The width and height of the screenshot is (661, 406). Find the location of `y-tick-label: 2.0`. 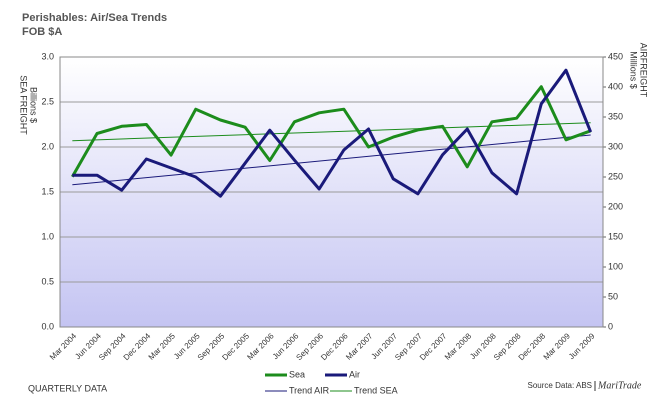

y-tick-label: 2.0 is located at coordinates (47, 146).